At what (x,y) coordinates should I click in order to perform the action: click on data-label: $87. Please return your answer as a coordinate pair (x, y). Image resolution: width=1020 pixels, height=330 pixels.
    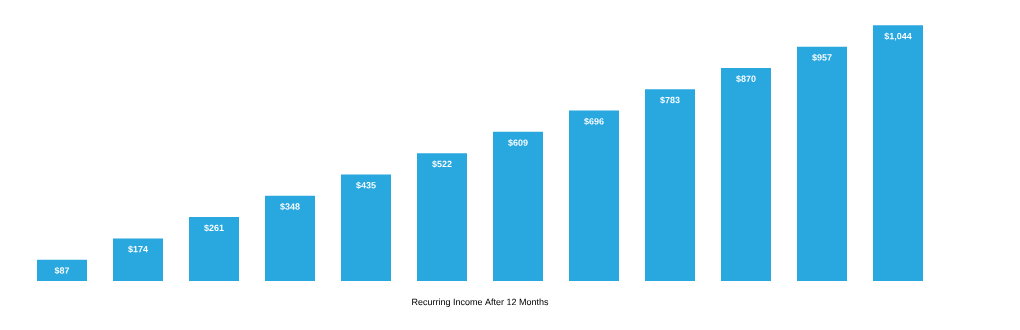
    Looking at the image, I should click on (62, 270).